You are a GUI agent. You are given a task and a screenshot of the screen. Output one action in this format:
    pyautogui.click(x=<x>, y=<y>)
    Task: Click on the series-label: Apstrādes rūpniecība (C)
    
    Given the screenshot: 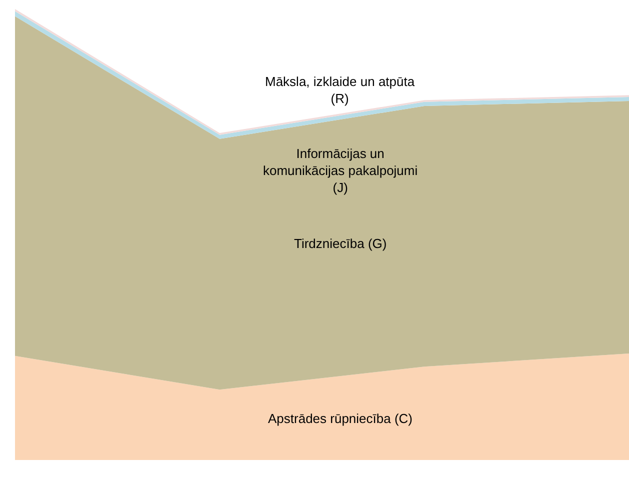 What is the action you would take?
    pyautogui.click(x=340, y=418)
    